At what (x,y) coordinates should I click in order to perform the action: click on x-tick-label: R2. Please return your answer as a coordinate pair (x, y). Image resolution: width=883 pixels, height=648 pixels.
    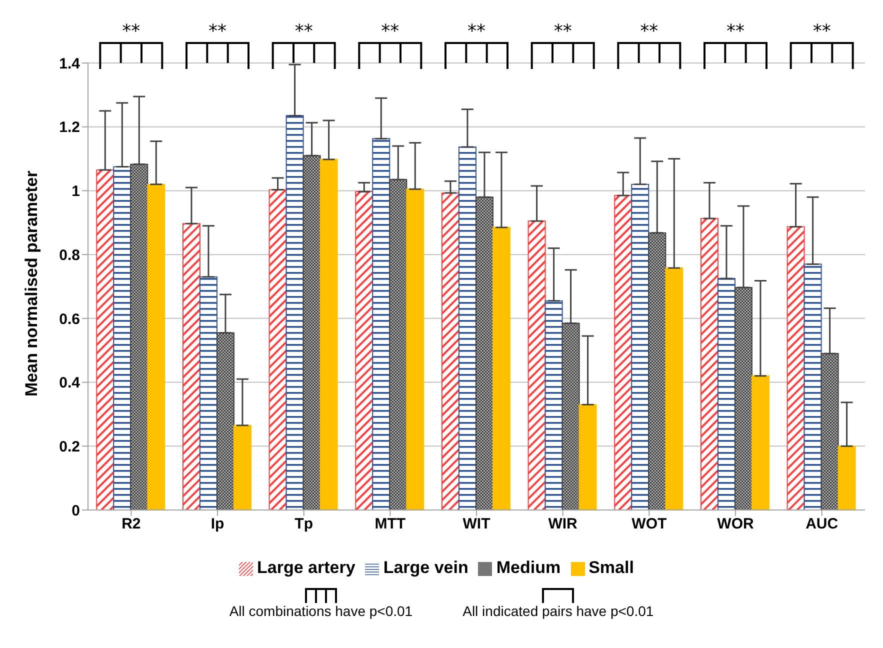
    Looking at the image, I should click on (131, 524).